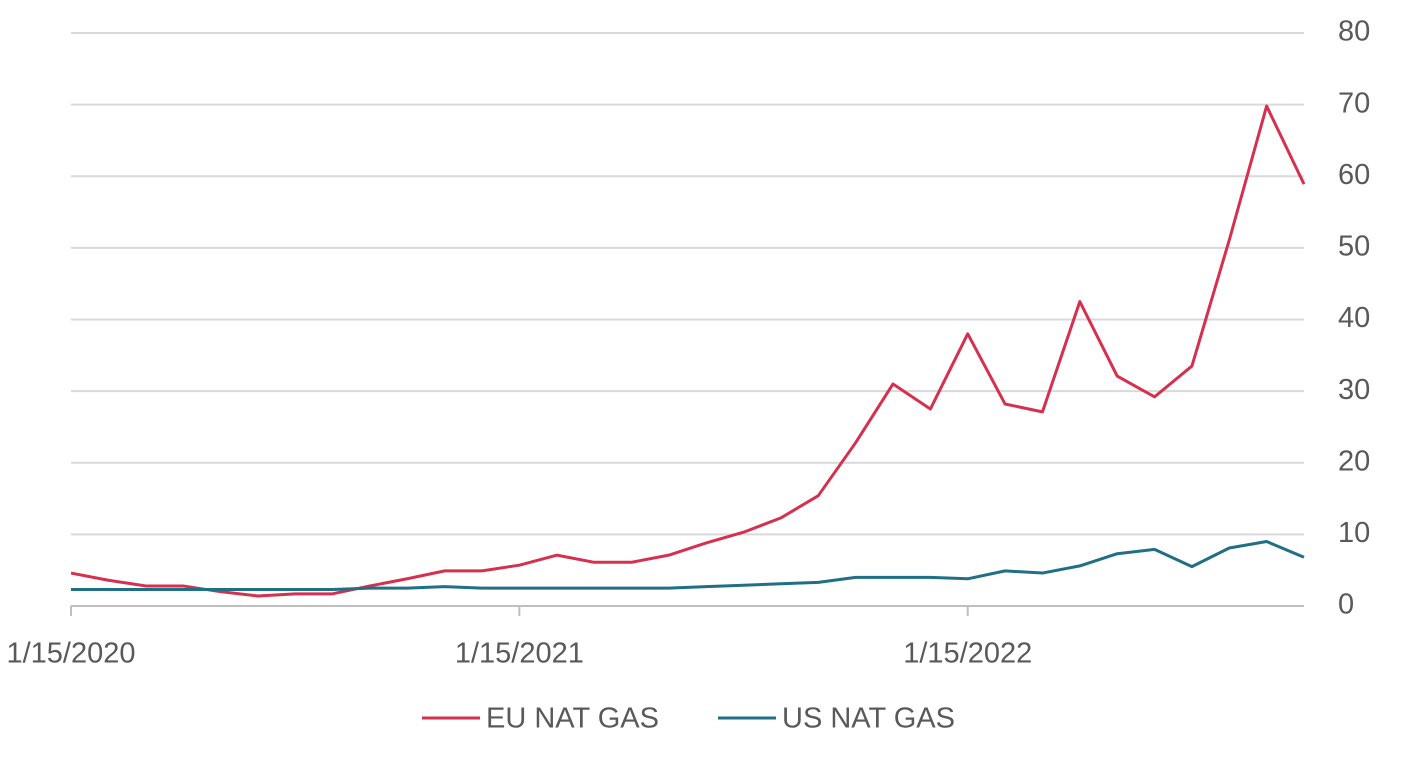  What do you see at coordinates (1346, 605) in the screenshot?
I see `y-tick-label: 0` at bounding box center [1346, 605].